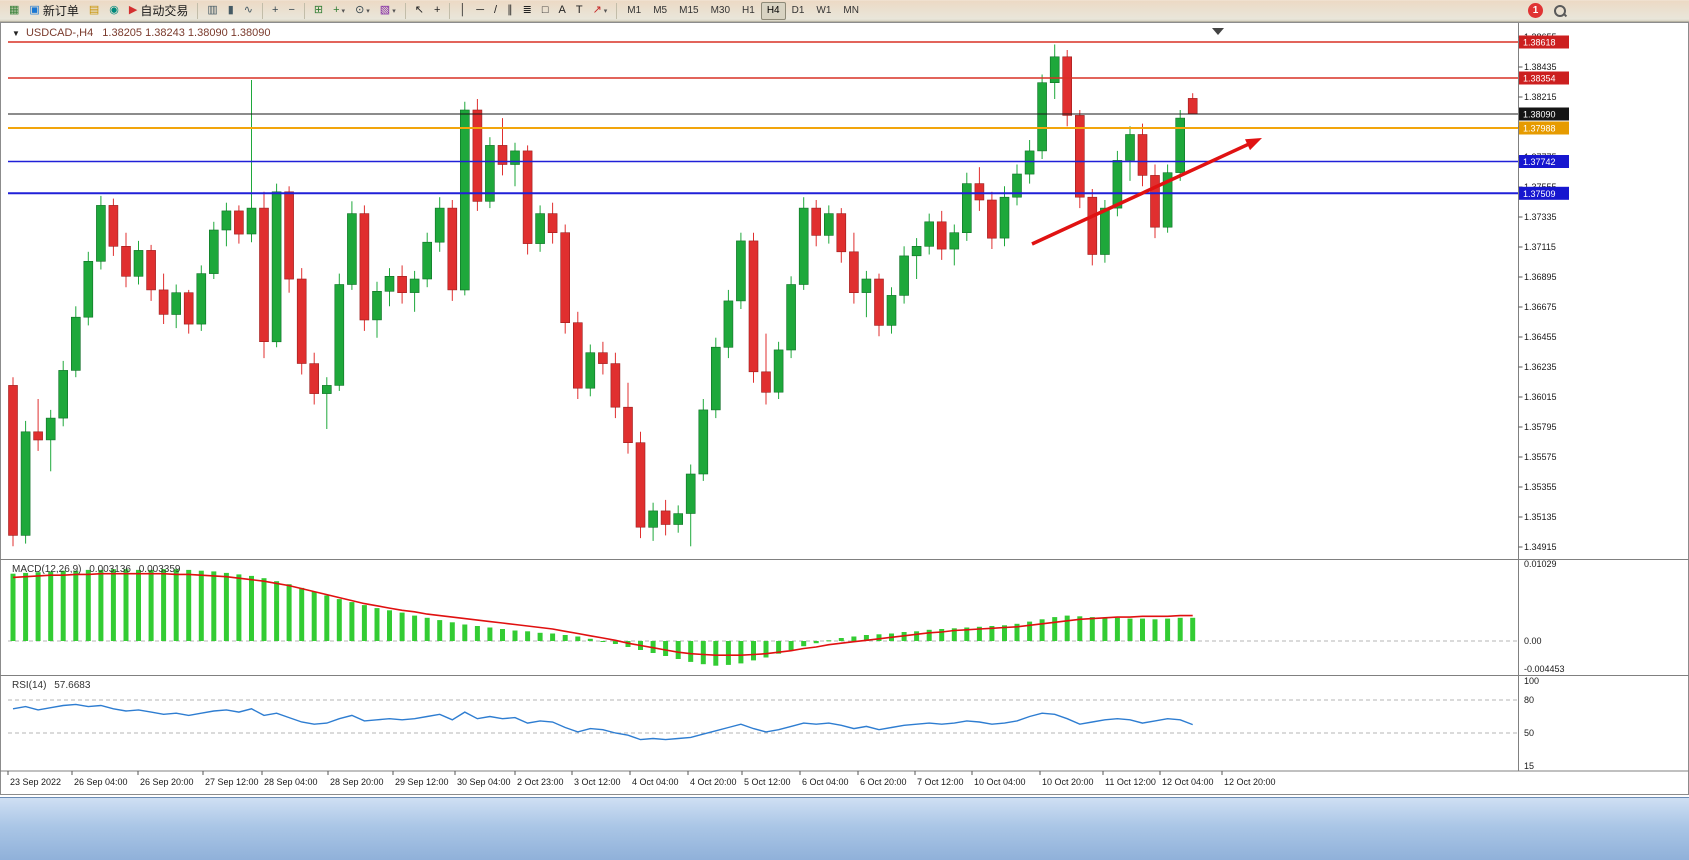  What do you see at coordinates (634, 11) in the screenshot?
I see `timeframe-m1-button: M1` at bounding box center [634, 11].